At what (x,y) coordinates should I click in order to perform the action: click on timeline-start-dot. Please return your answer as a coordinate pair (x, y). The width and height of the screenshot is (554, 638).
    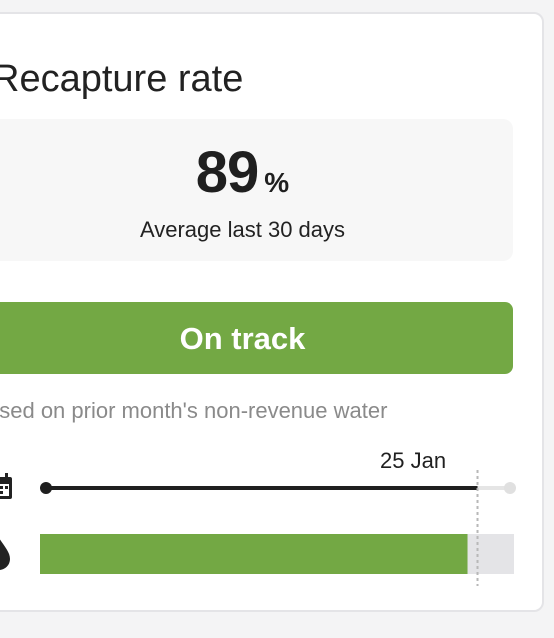
    Looking at the image, I should click on (46, 488).